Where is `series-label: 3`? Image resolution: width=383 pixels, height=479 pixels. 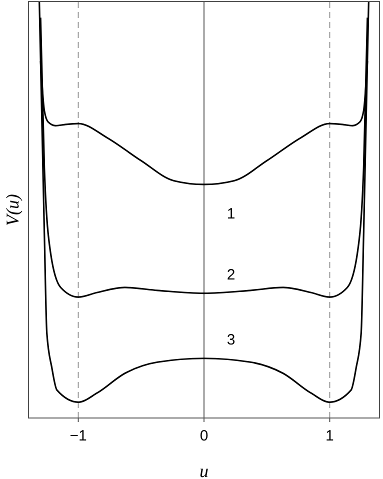 series-label: 3 is located at coordinates (231, 339).